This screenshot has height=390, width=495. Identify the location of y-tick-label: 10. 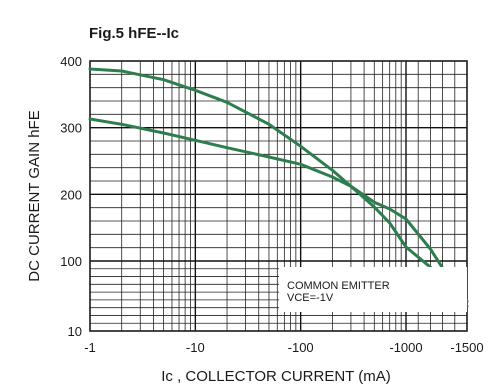
(75, 331).